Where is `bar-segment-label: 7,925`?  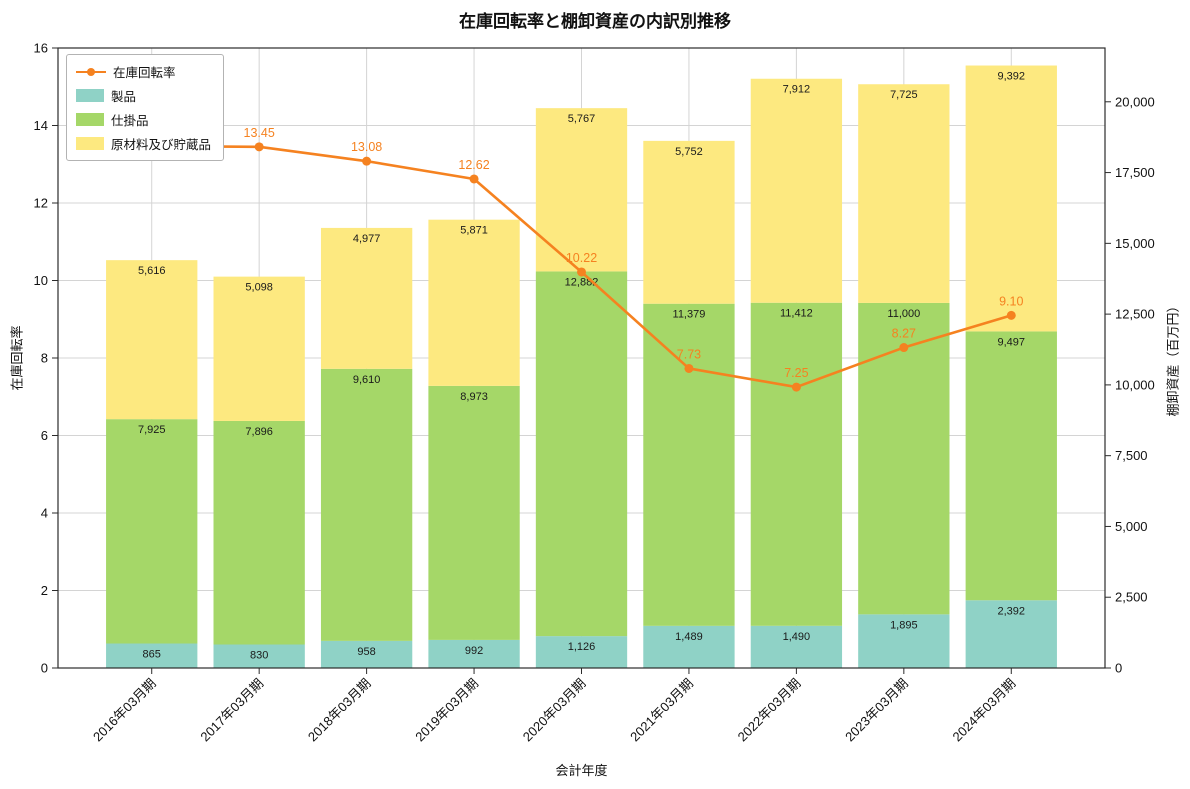
bar-segment-label: 7,925 is located at coordinates (152, 430).